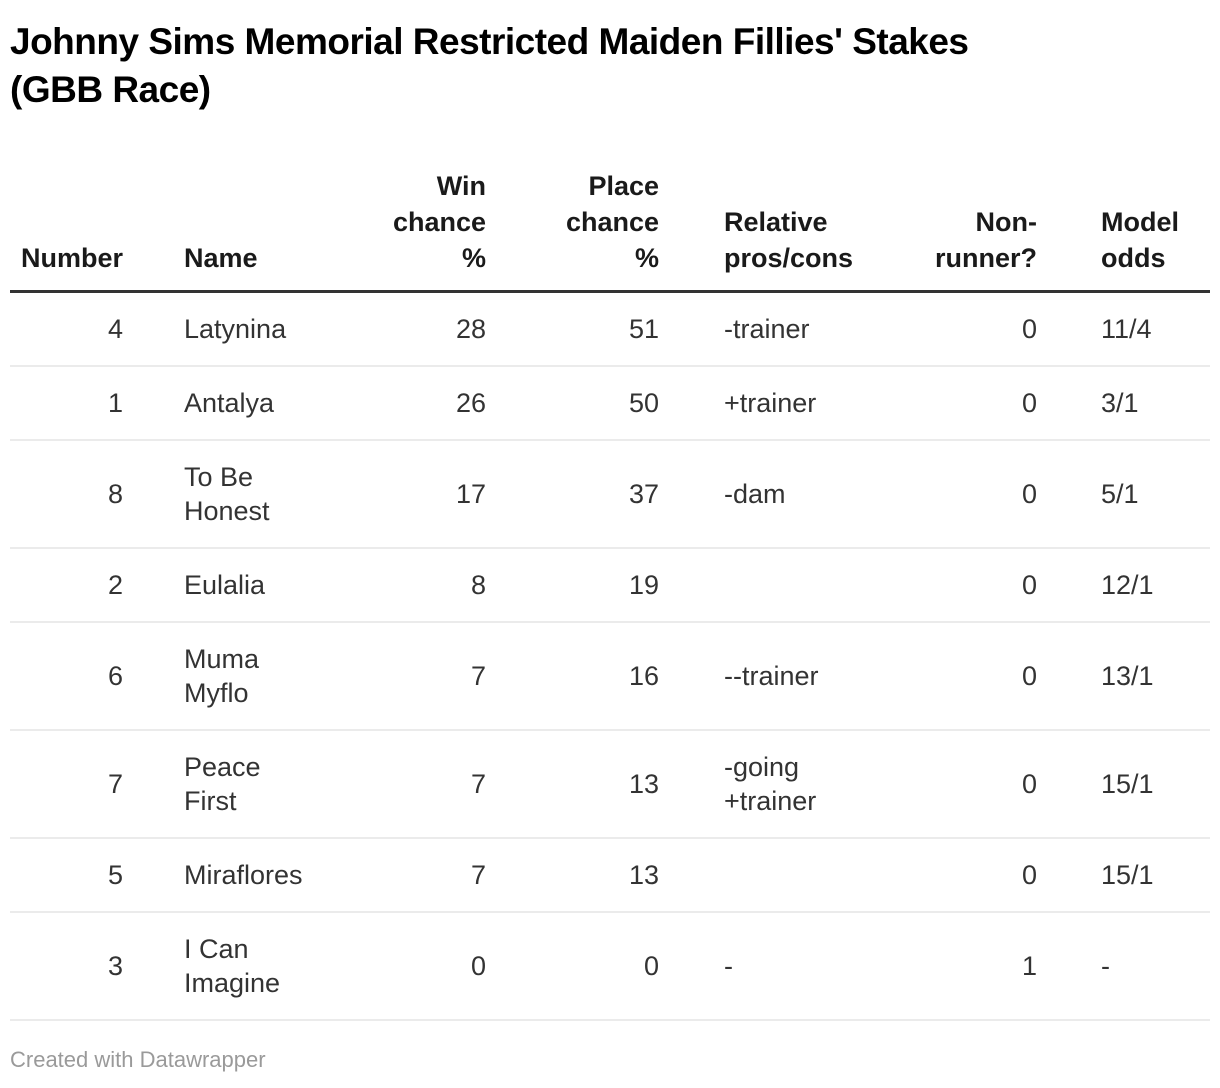  I want to click on cell-non-runner: 1, so click(969, 966).